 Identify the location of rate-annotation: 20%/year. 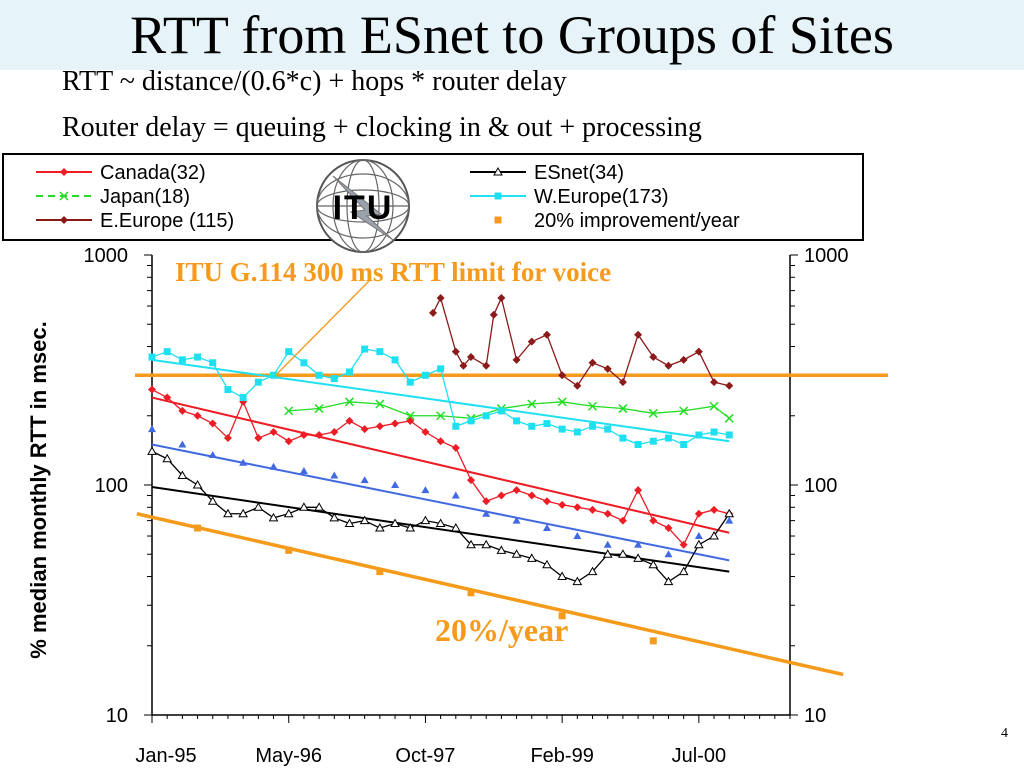
(501, 630).